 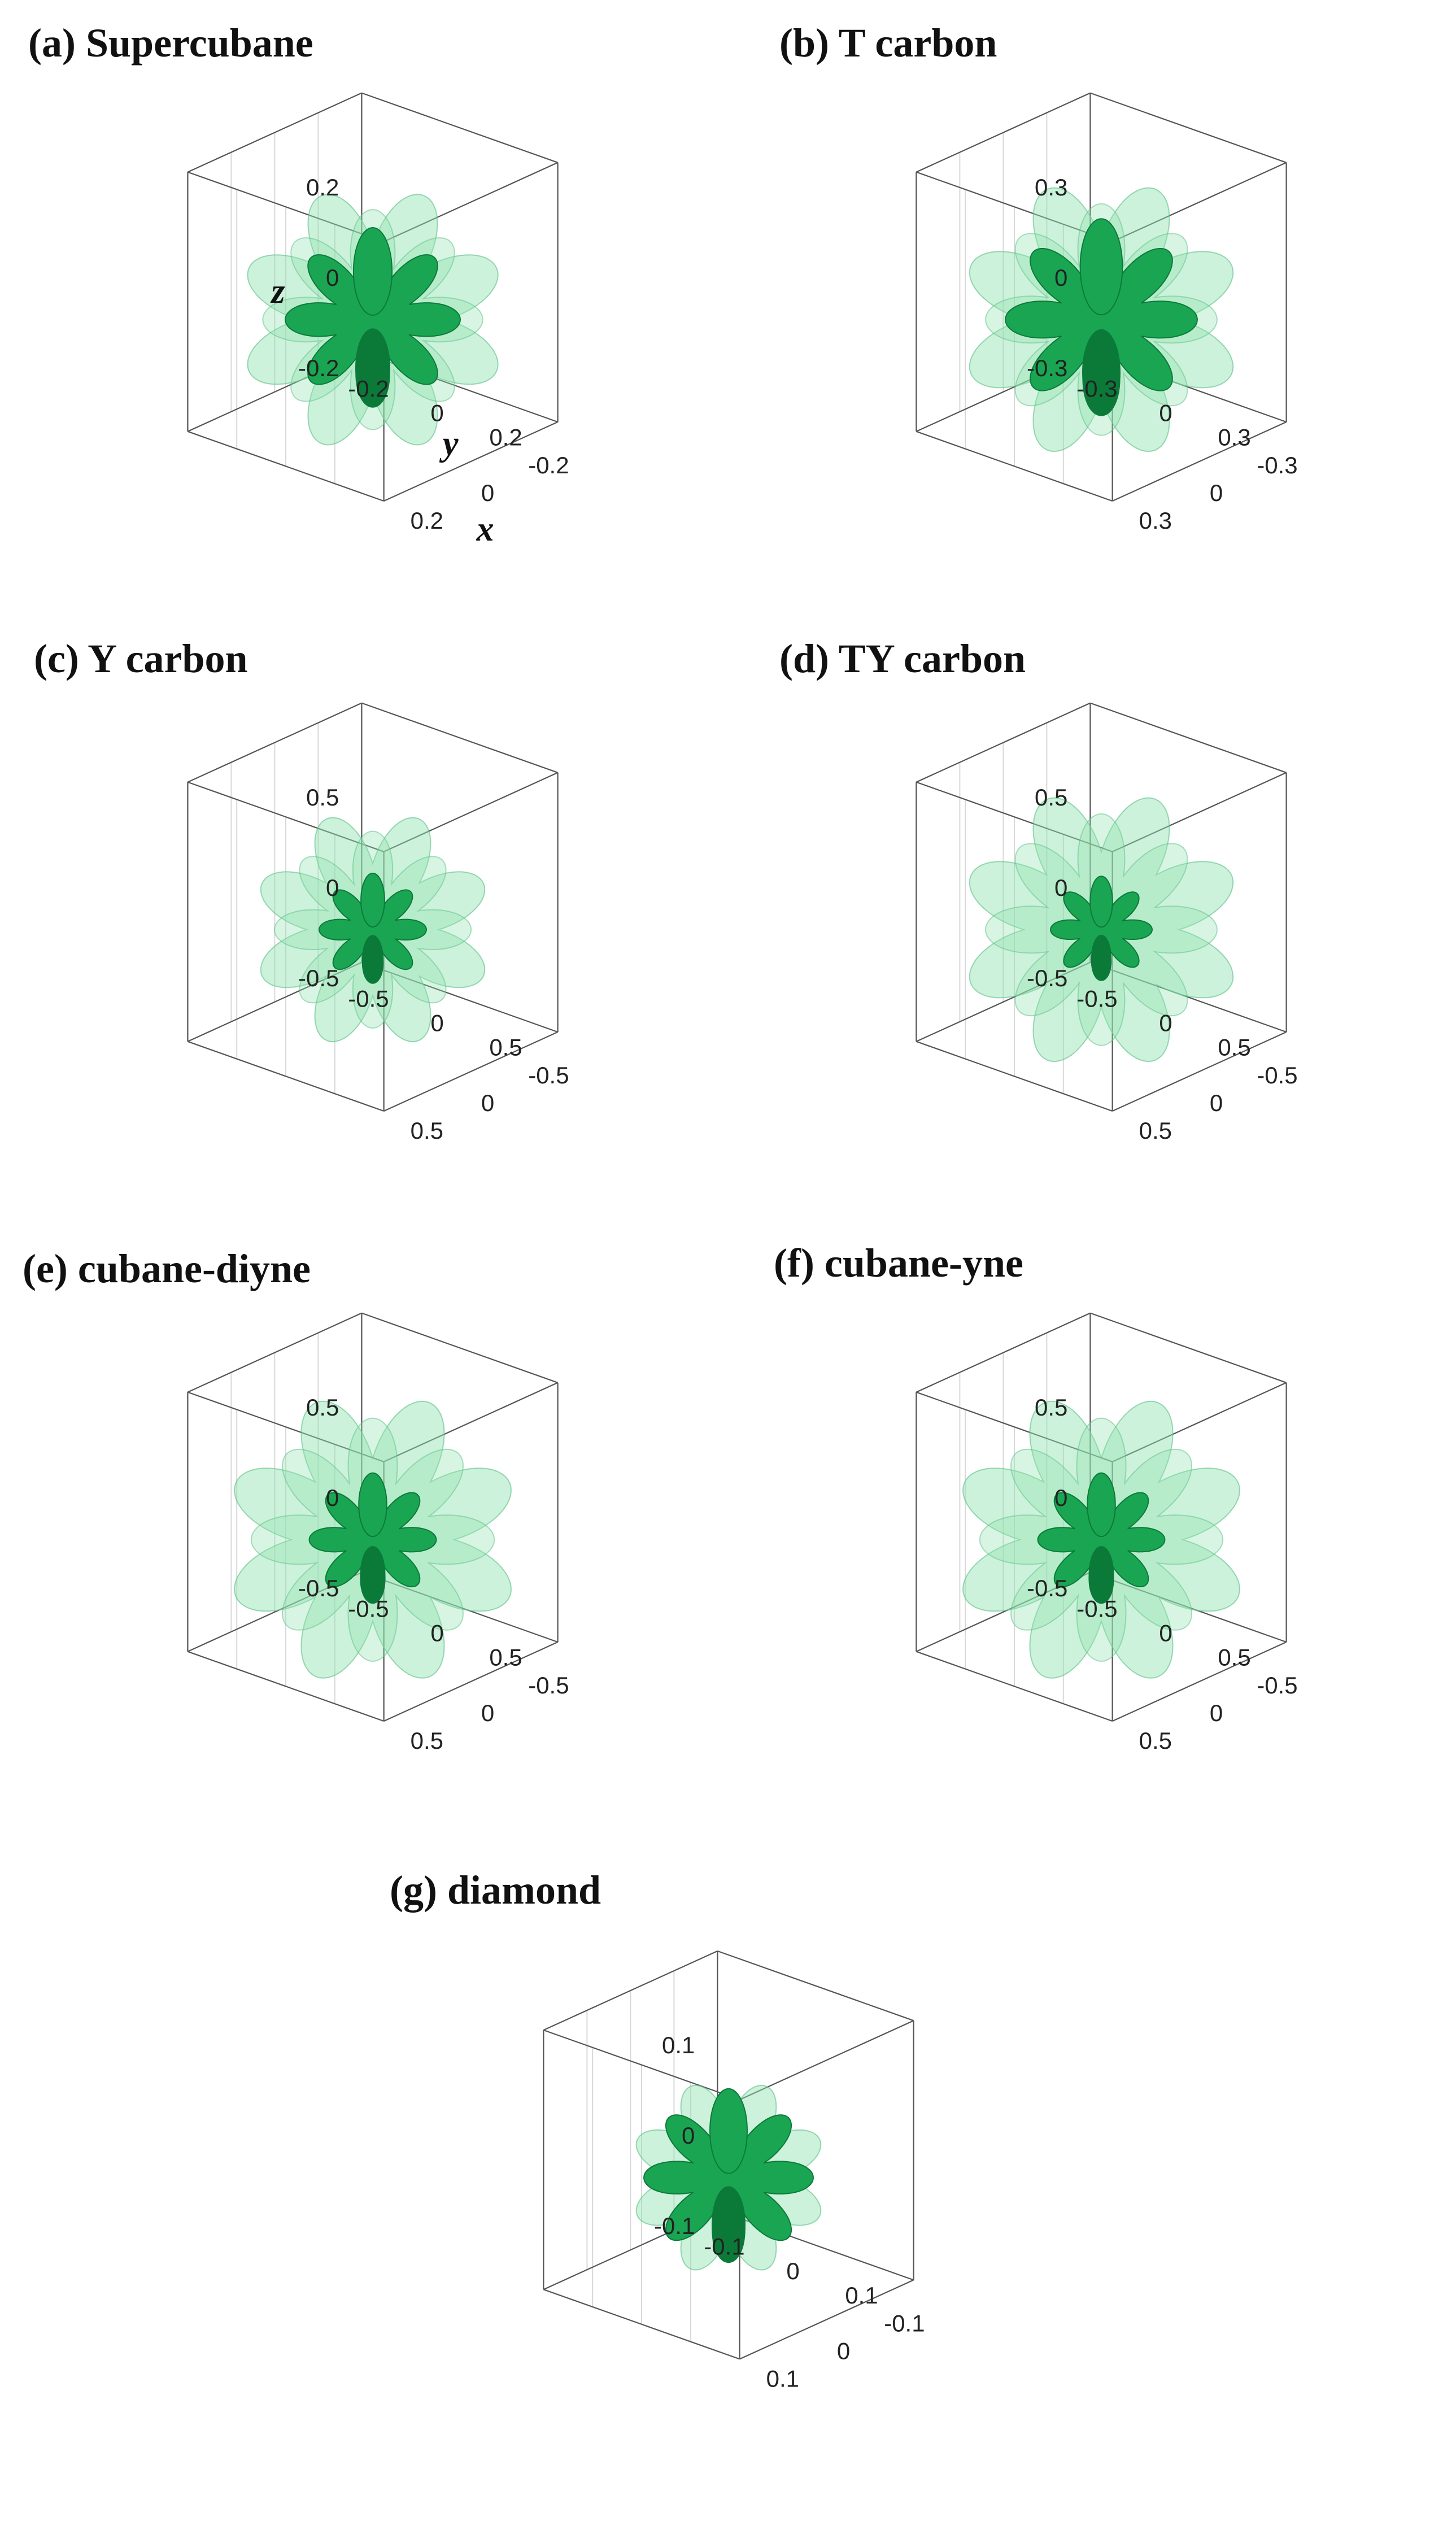 I want to click on panel-title-f: (f) cubane-yne, so click(x=898, y=1263).